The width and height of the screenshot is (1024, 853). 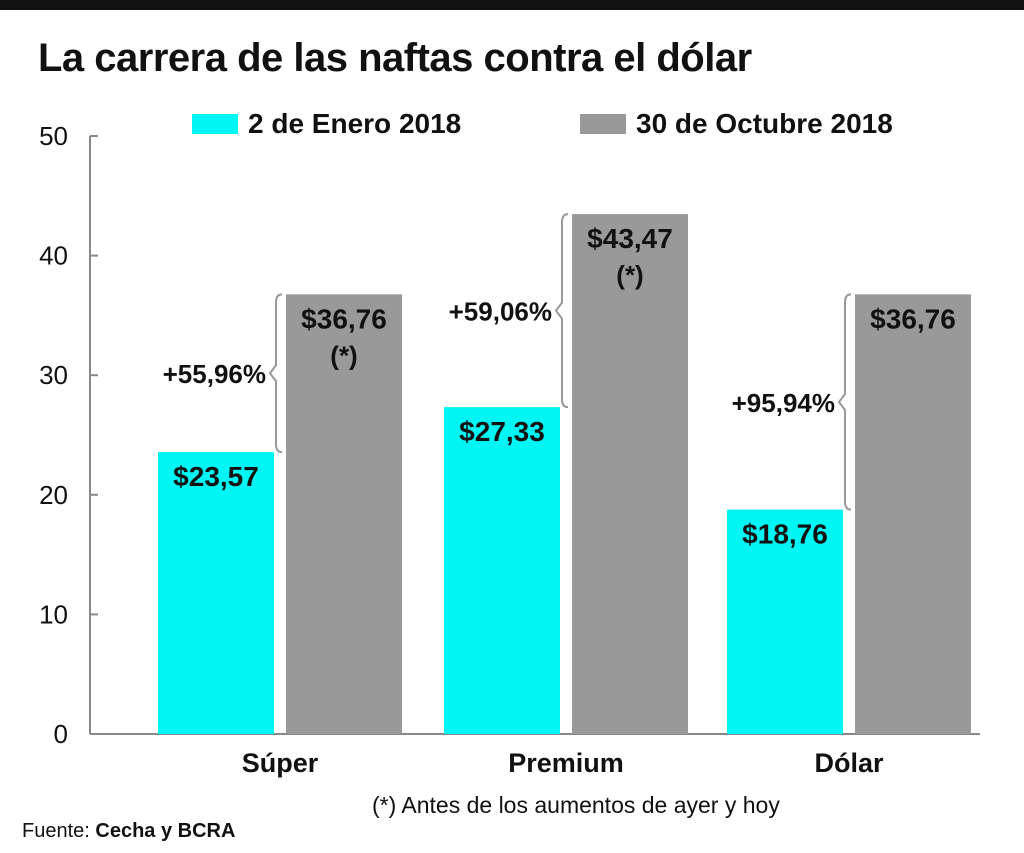 What do you see at coordinates (512, 128) in the screenshot?
I see `legend: 2 de Enero 2018 30 de Octubre 2018` at bounding box center [512, 128].